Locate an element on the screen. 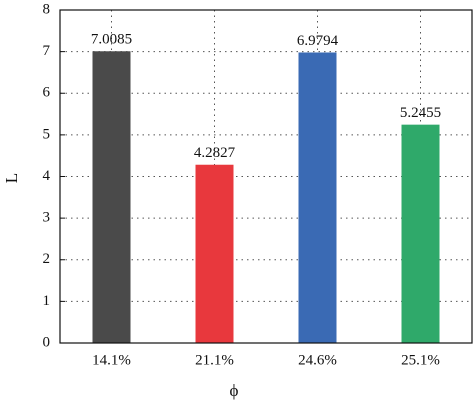  x-axis-label: ϕ is located at coordinates (234, 390).